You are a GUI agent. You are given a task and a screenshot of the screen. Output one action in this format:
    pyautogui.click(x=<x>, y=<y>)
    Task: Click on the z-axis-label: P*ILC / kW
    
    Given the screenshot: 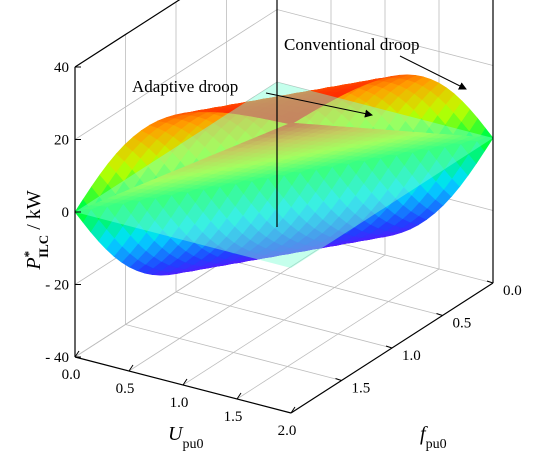 What is the action you would take?
    pyautogui.click(x=36, y=230)
    